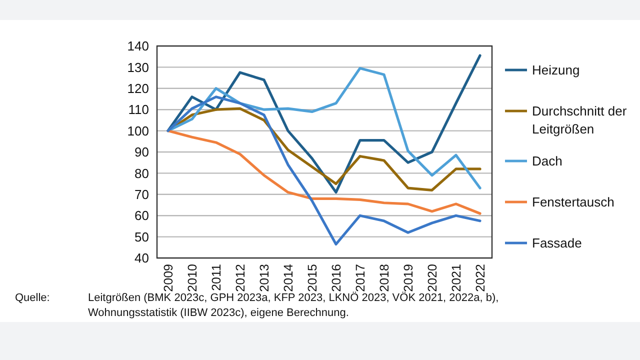  What do you see at coordinates (192, 278) in the screenshot?
I see `x-tick-label: 2010` at bounding box center [192, 278].